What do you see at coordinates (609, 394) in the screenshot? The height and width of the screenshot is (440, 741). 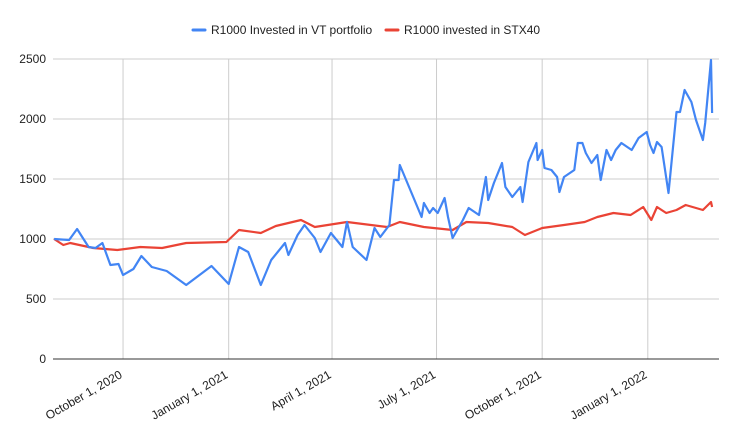 I see `x-tick-label: January 1, 2022` at bounding box center [609, 394].